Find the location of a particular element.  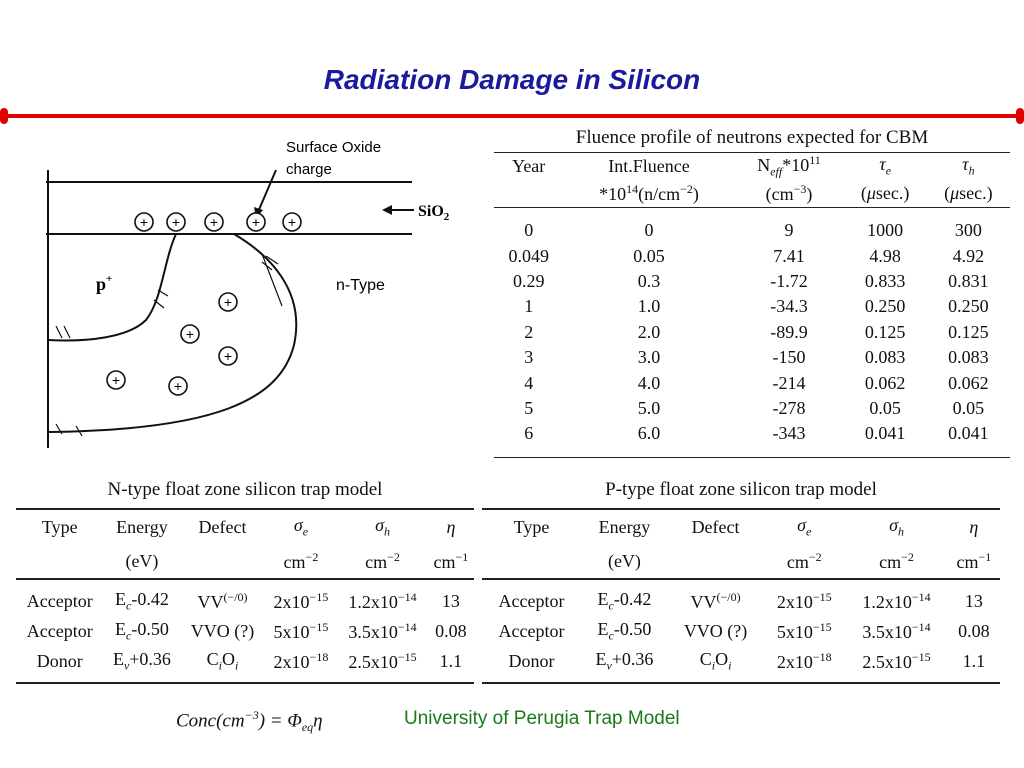

table-cell: 1 is located at coordinates (529, 306).